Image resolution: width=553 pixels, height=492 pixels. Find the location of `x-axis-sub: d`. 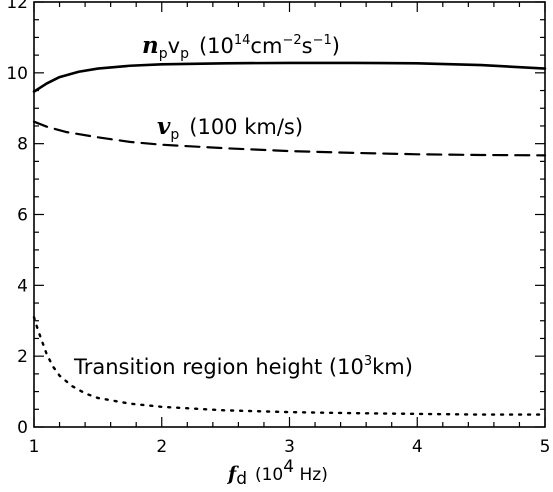

x-axis-sub: d is located at coordinates (241, 479).